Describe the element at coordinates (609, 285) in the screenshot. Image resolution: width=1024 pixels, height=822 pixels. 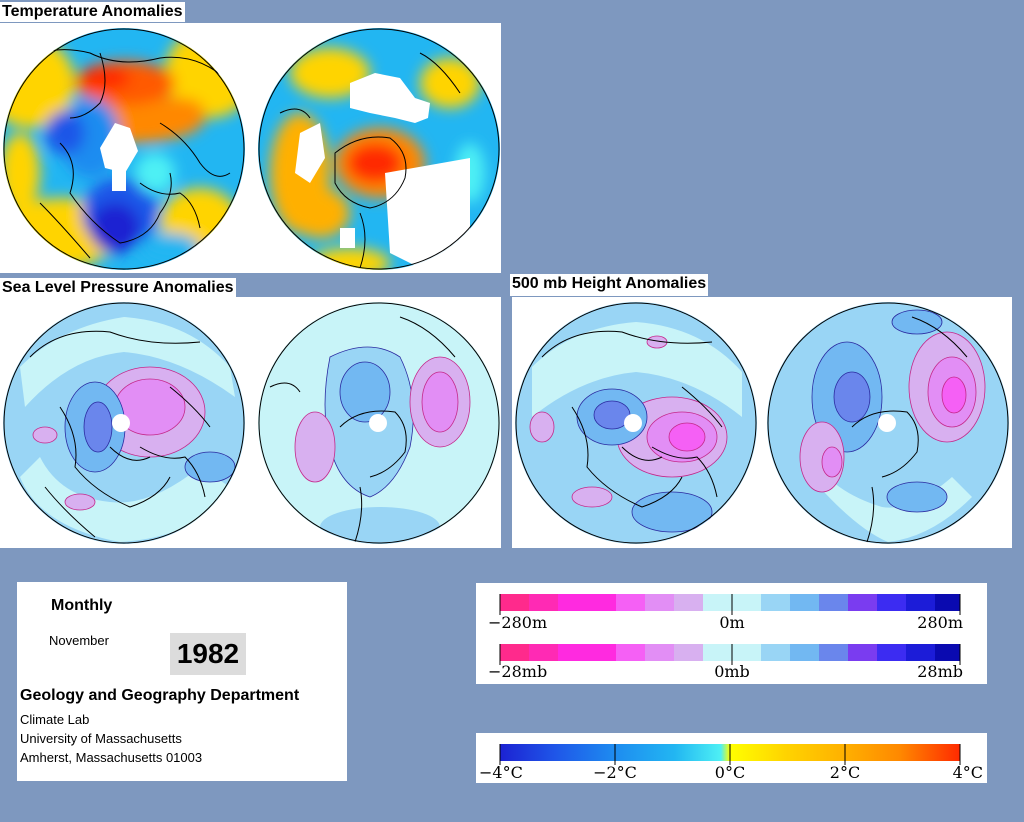
I see `height500-title: 500 mb Height Anomalies` at that location.